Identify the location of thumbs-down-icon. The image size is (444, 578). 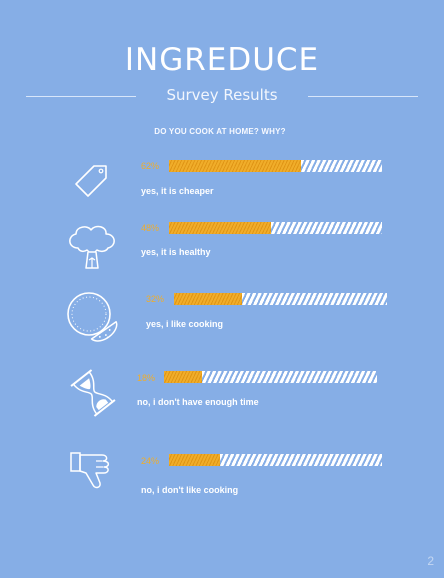
(90, 470).